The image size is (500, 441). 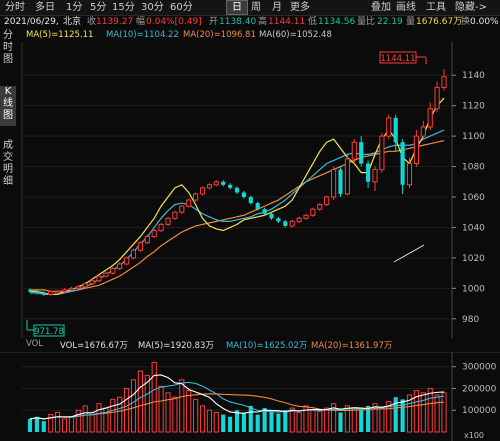 I want to click on tab-60min: 60分, so click(x=181, y=7).